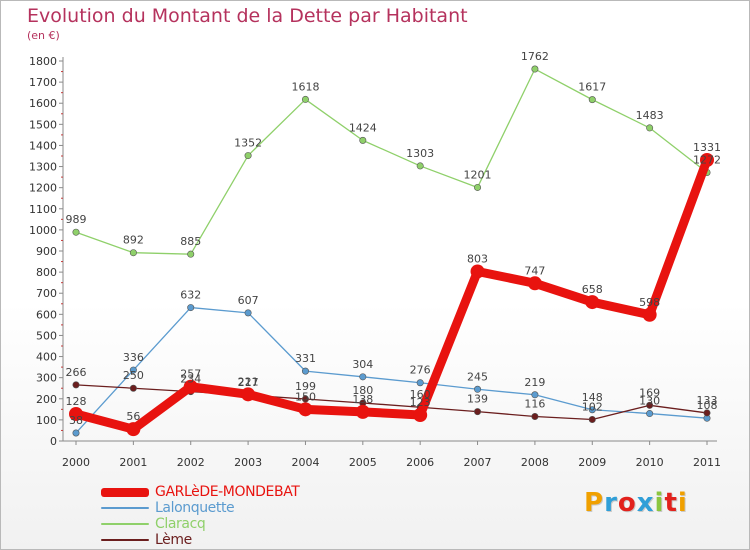 The width and height of the screenshot is (750, 550). I want to click on x-tick-label: 2006, so click(420, 462).